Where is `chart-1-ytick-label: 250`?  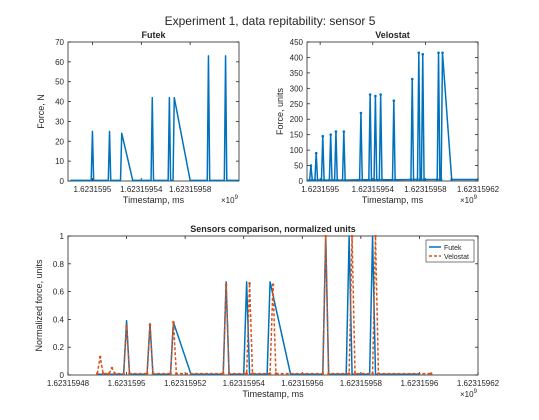 chart-1-ytick-label: 250 is located at coordinates (297, 104).